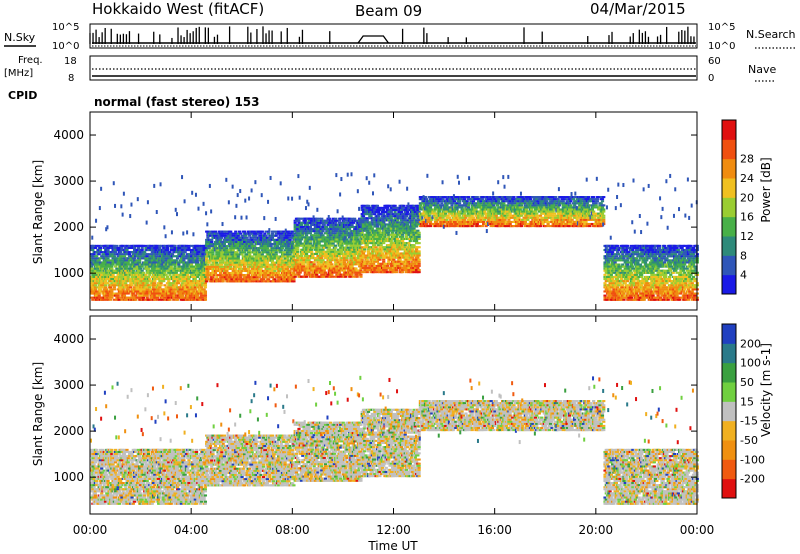 The width and height of the screenshot is (800, 554). What do you see at coordinates (38, 212) in the screenshot?
I see `power-ylabel: Slant Range [km]` at bounding box center [38, 212].